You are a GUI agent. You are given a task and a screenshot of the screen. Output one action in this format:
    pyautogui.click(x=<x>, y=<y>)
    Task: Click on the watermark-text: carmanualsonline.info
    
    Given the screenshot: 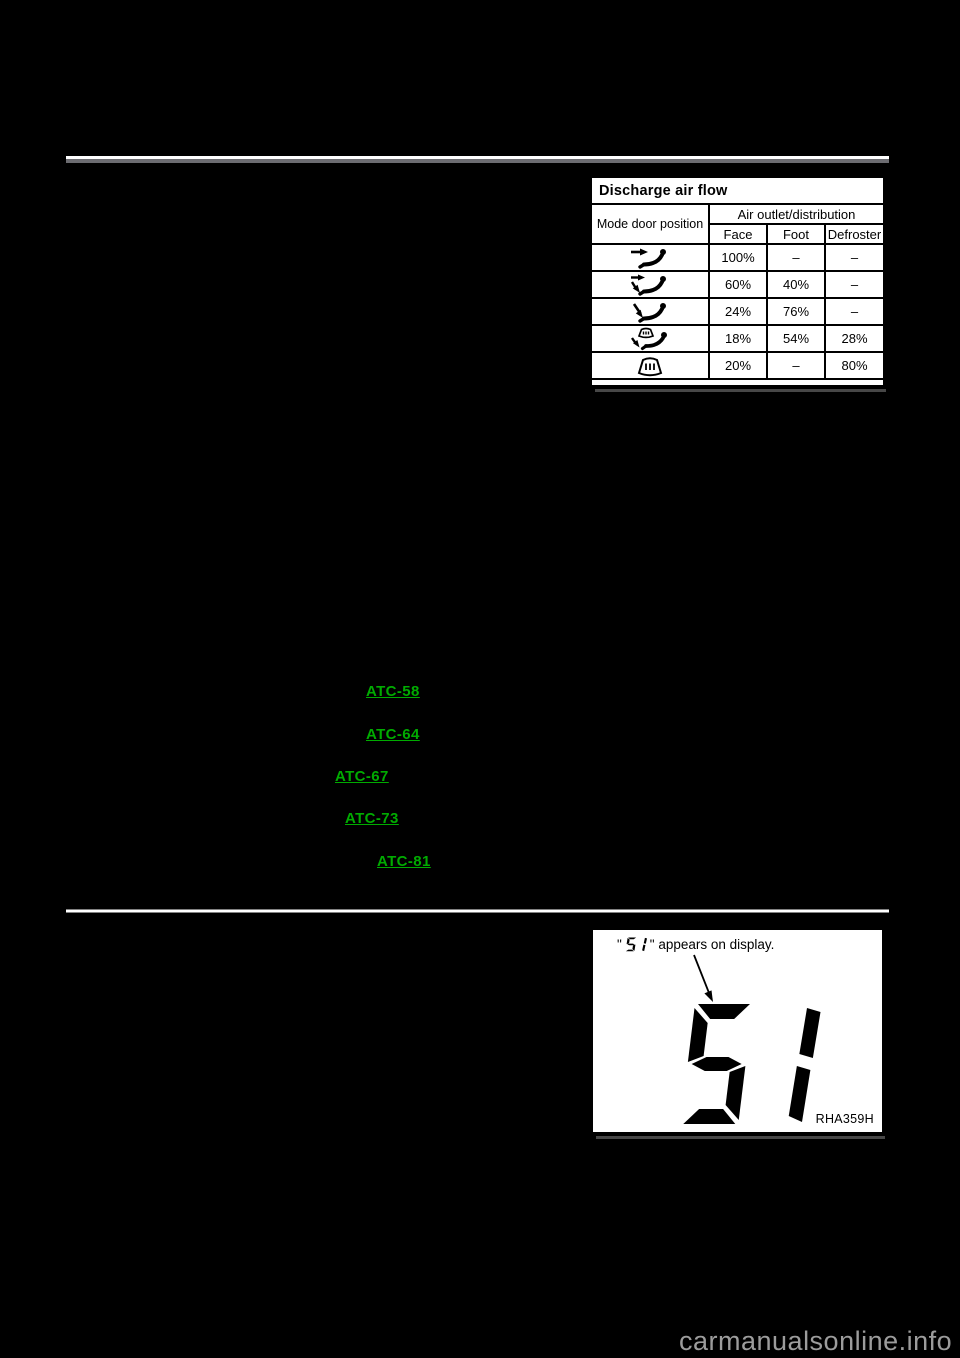 What is the action you would take?
    pyautogui.click(x=816, y=1341)
    